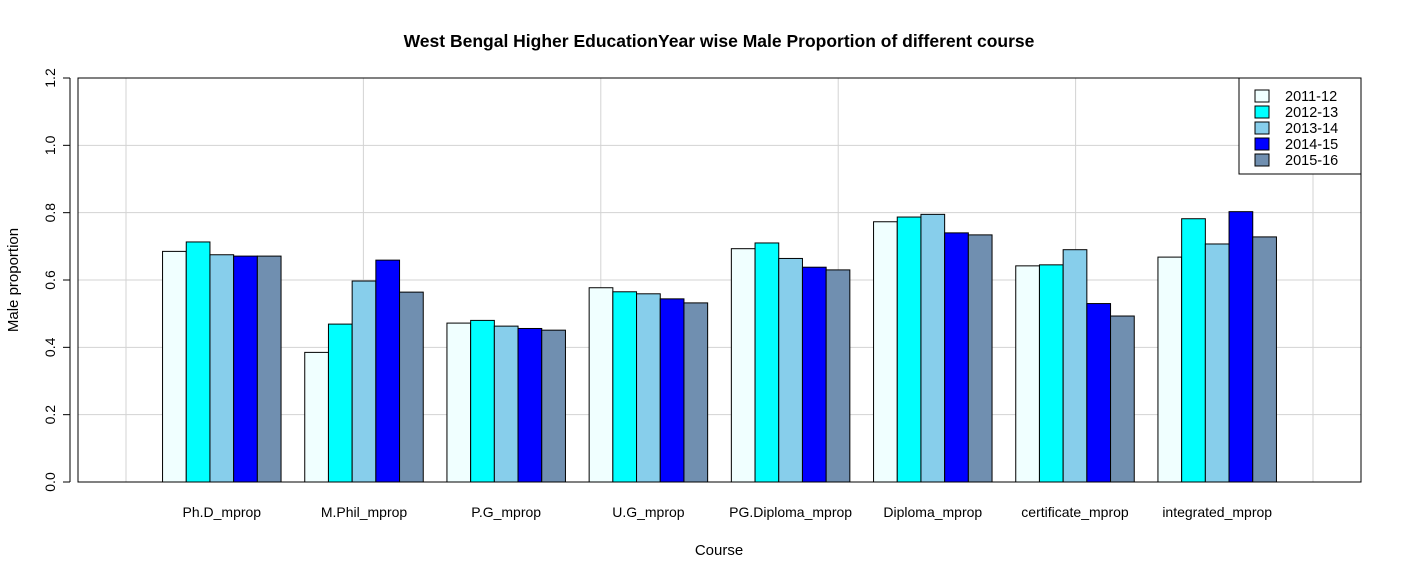 This screenshot has width=1402, height=580. I want to click on y-tick-label: 0.4, so click(50, 347).